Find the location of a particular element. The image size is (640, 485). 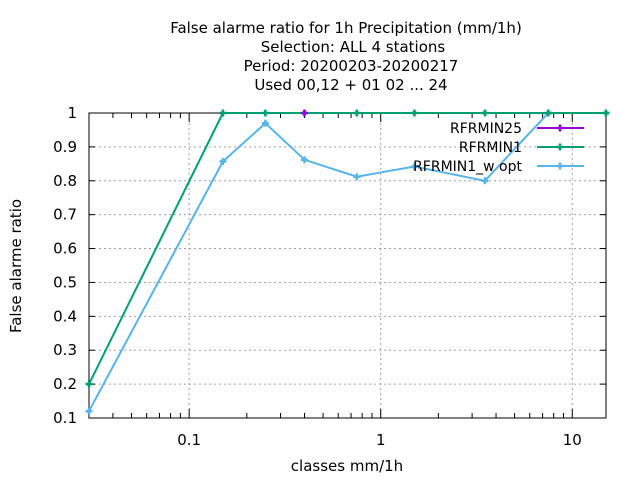

y-tick-label: 0.2 is located at coordinates (65, 384).